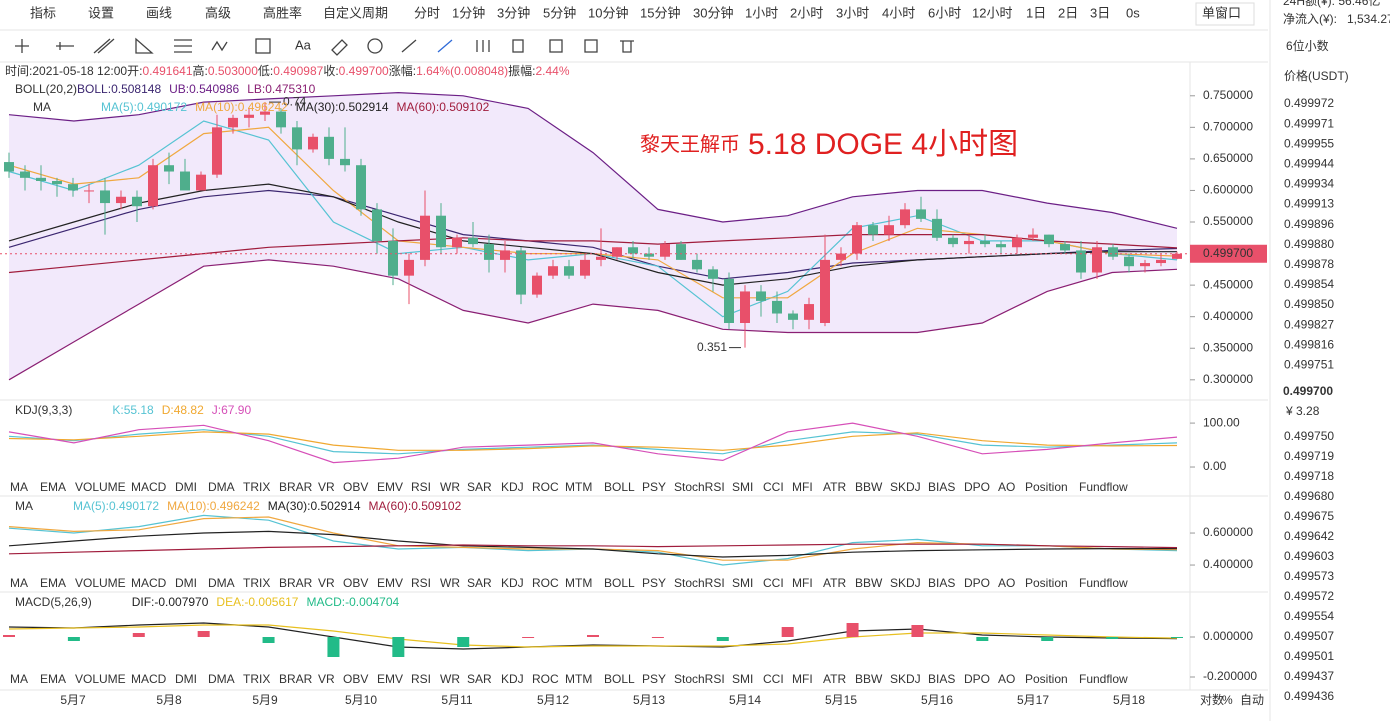  Describe the element at coordinates (513, 12) in the screenshot. I see `toolbar-item: 3分钟` at that location.